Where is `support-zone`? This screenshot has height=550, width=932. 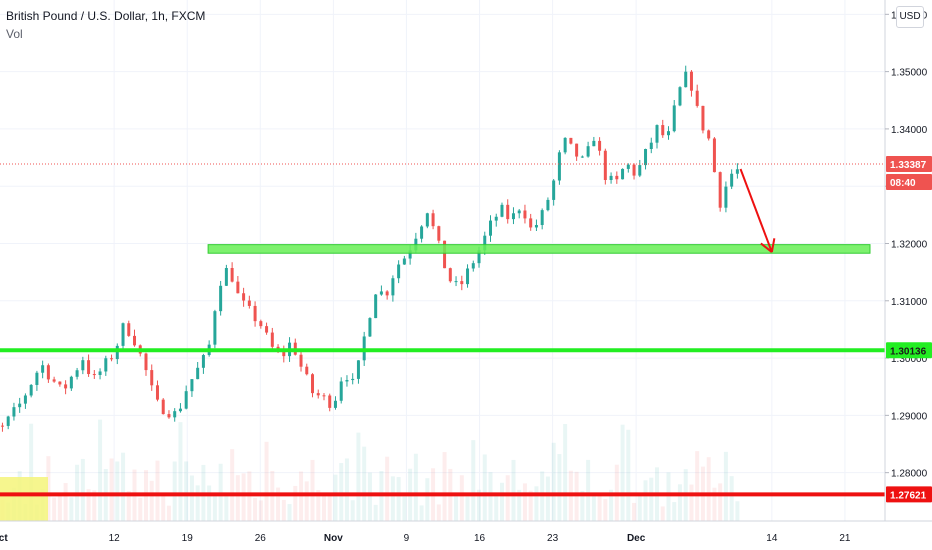 support-zone is located at coordinates (539, 249).